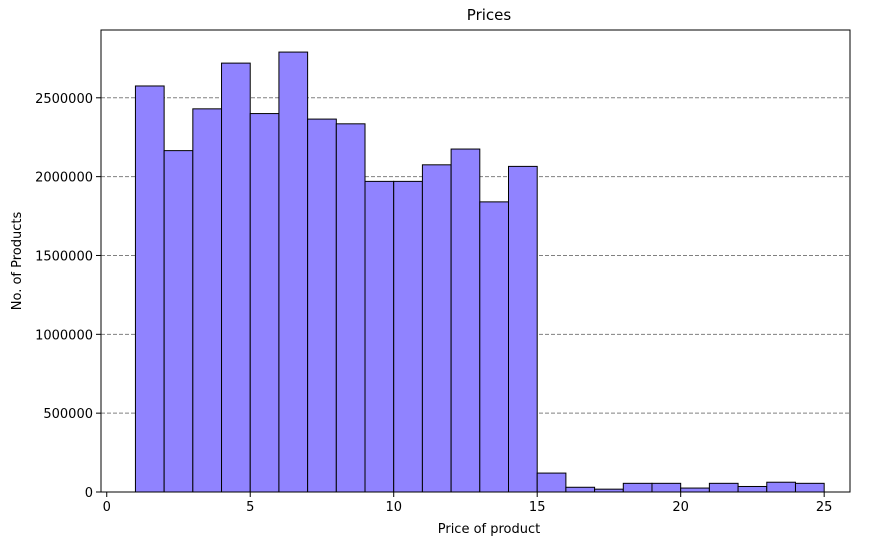 Image resolution: width=886 pixels, height=545 pixels. Describe the element at coordinates (680, 507) in the screenshot. I see `x-tick-label-4: 20` at that location.